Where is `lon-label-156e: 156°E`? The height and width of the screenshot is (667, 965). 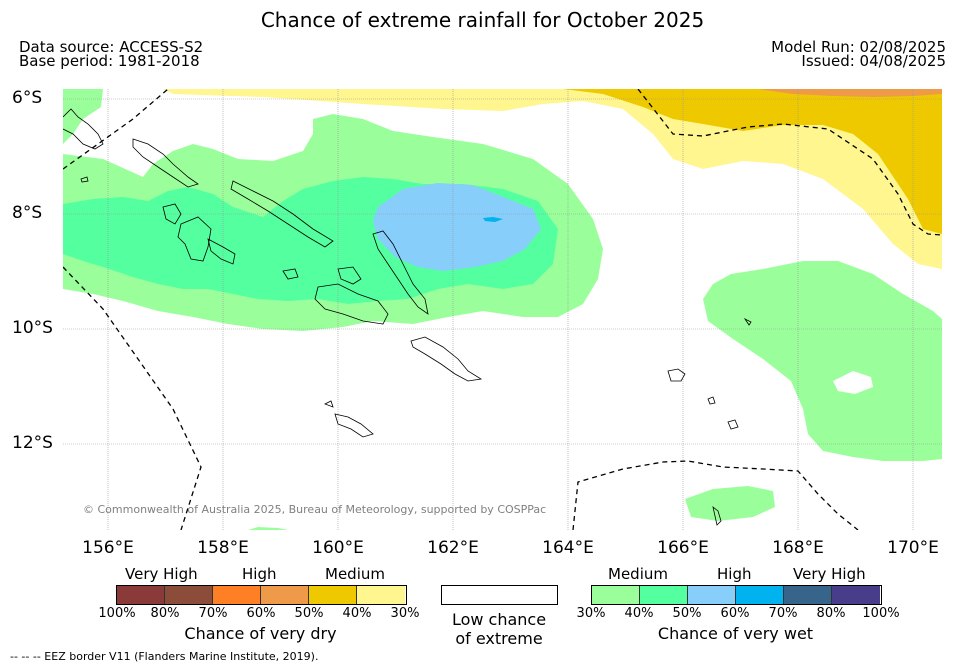 lon-label-156e: 156°E is located at coordinates (108, 548).